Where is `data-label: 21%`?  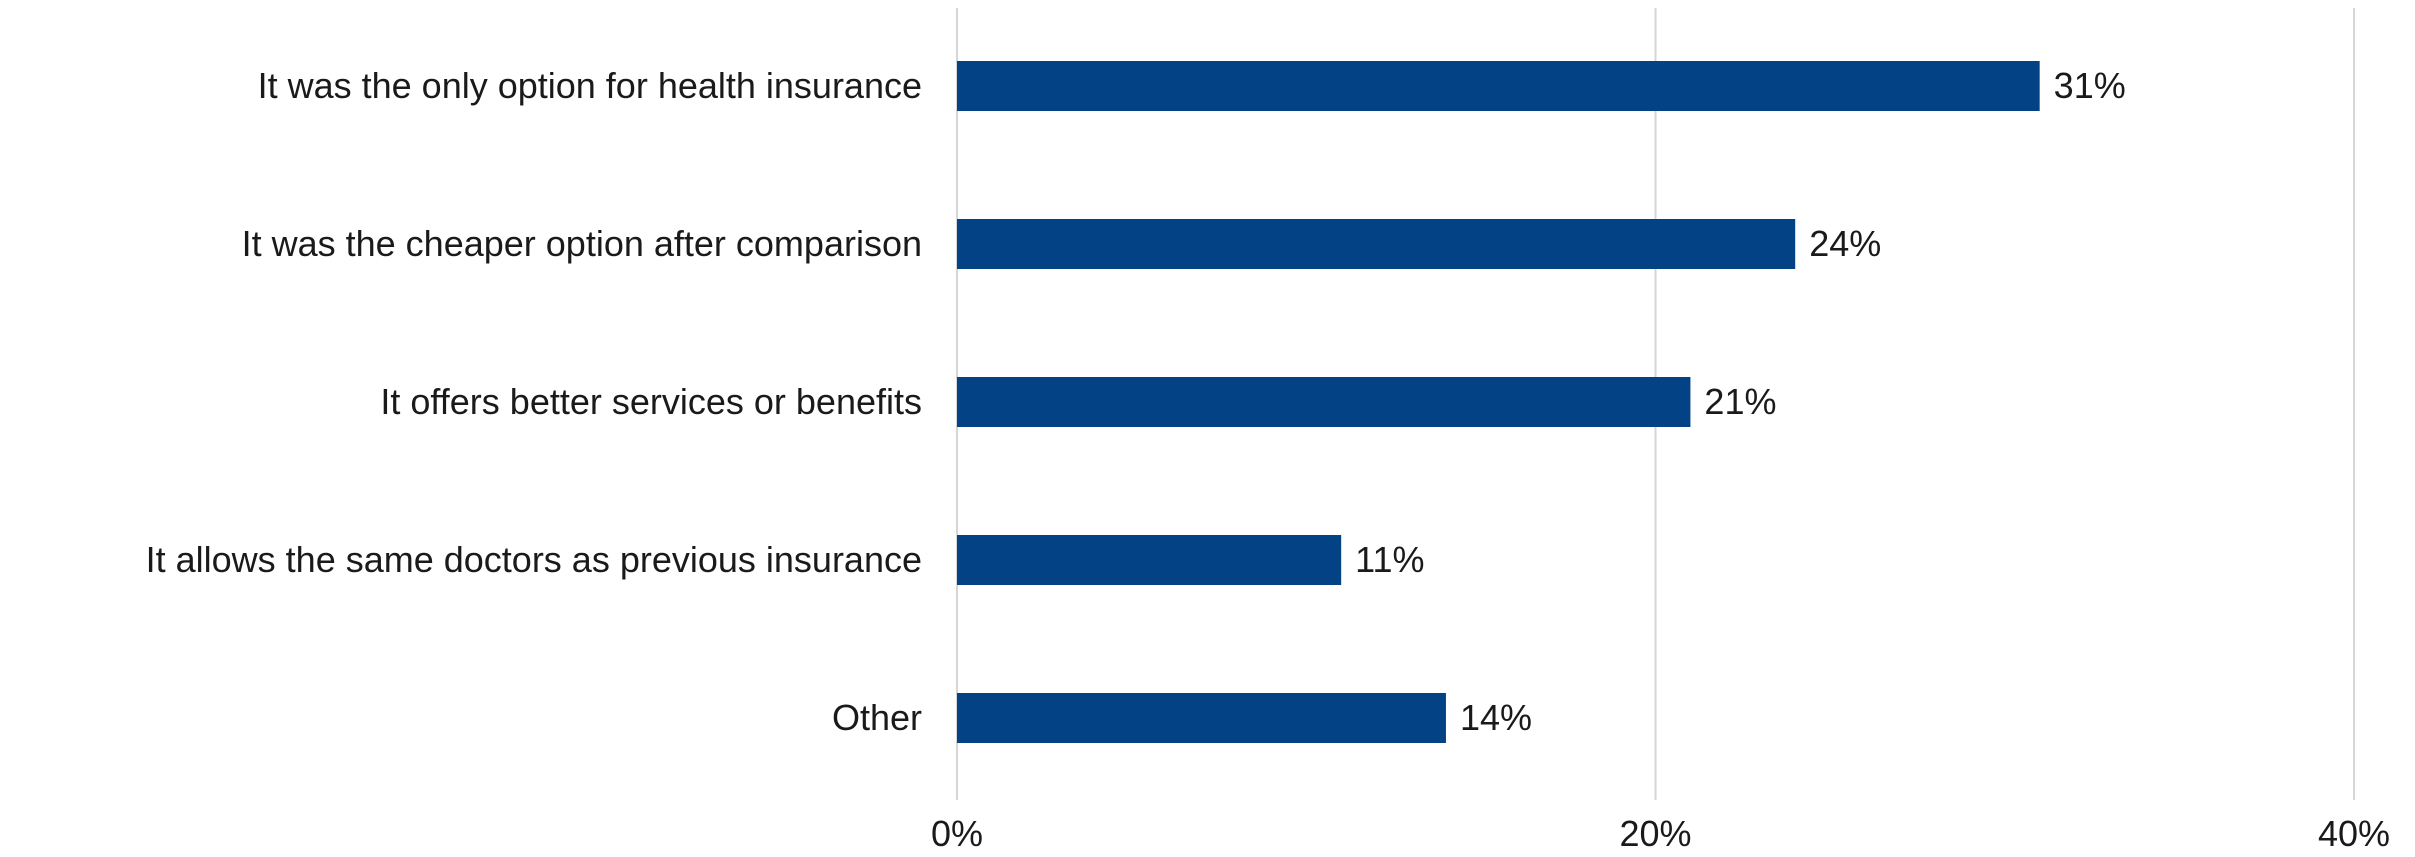
data-label: 21% is located at coordinates (1740, 401).